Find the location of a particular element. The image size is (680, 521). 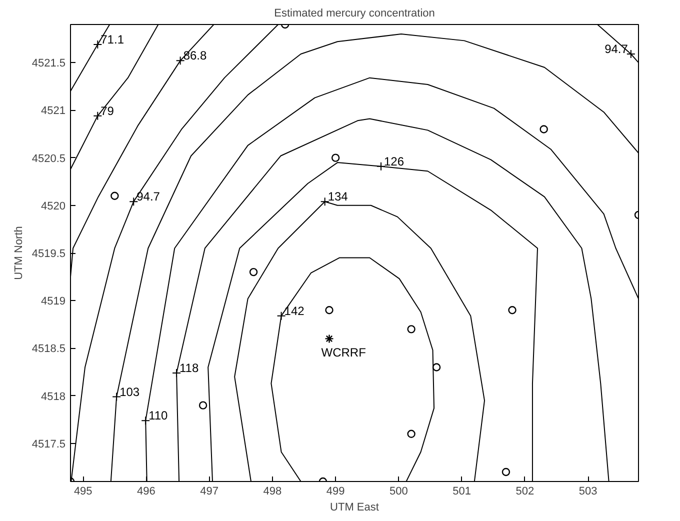

x-tick-label: 498 is located at coordinates (272, 492).